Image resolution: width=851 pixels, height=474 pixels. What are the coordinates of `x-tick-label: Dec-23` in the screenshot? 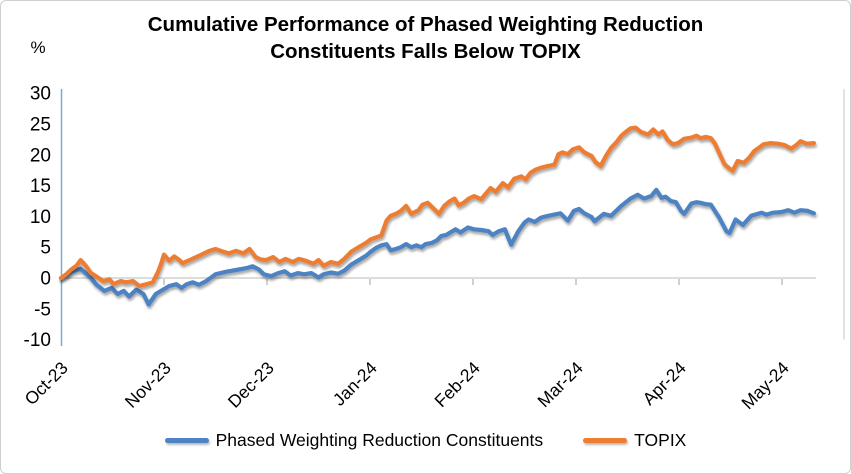 It's located at (251, 385).